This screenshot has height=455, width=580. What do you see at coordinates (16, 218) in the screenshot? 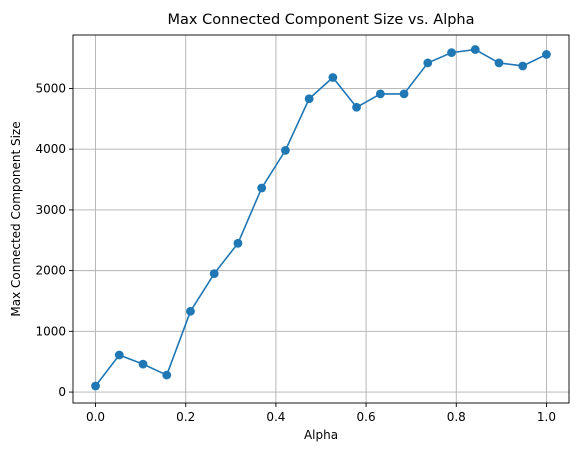
I see `y-axis-label: Max Connected Component Size` at bounding box center [16, 218].